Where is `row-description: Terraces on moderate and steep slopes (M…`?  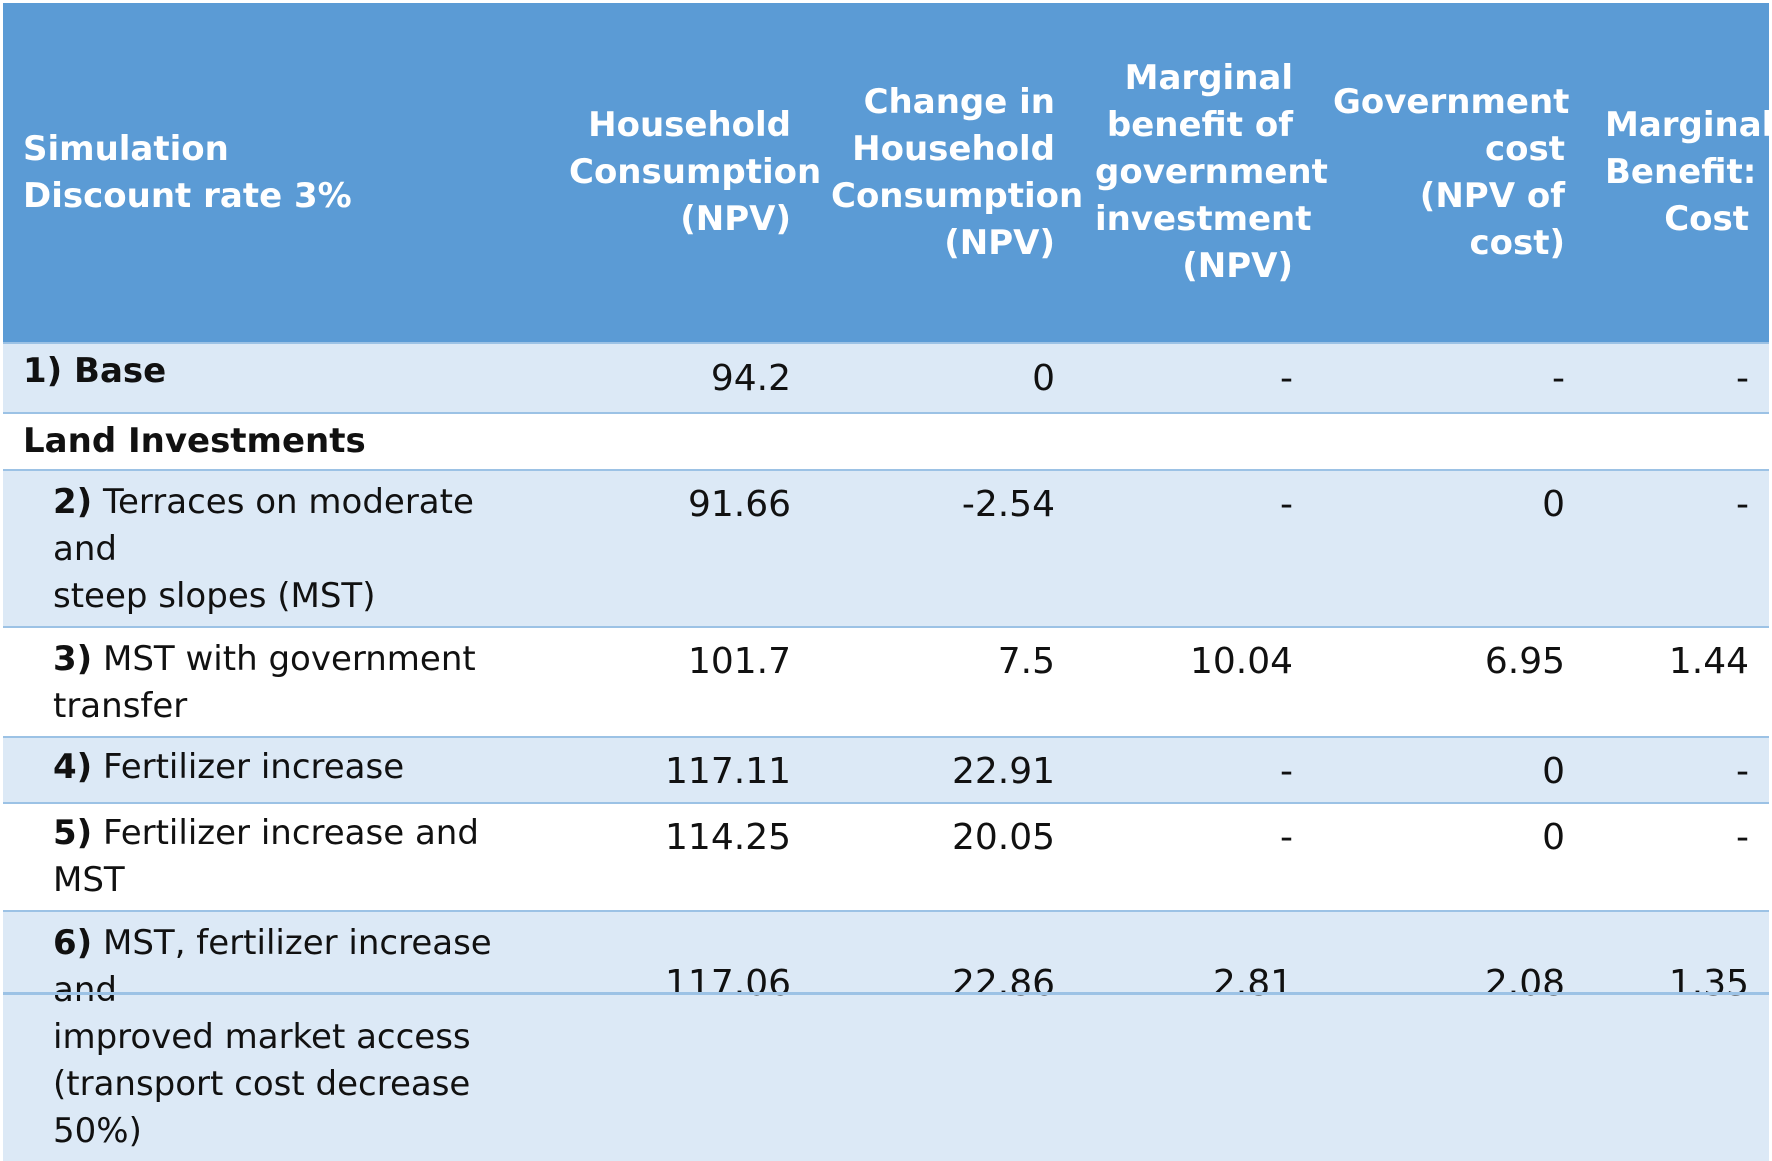
row-description: Terraces on moderate and steep slopes (M… is located at coordinates (263, 549).